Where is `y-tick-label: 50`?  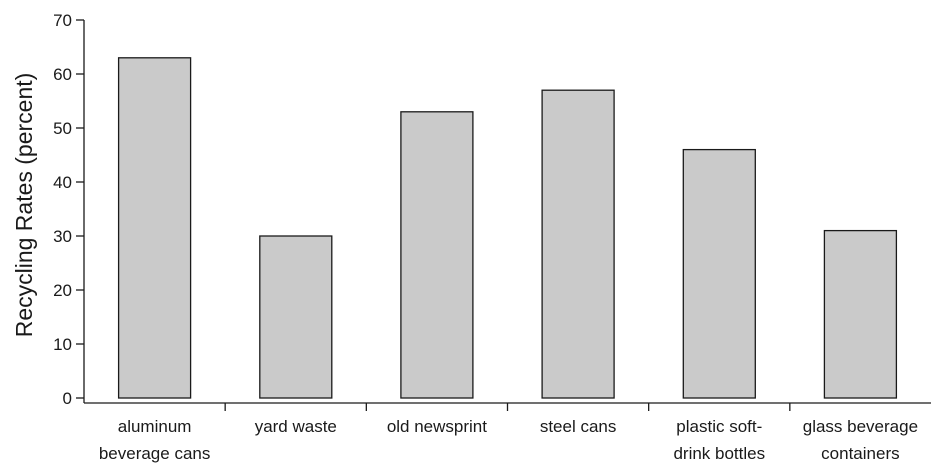
y-tick-label: 50 is located at coordinates (62, 128).